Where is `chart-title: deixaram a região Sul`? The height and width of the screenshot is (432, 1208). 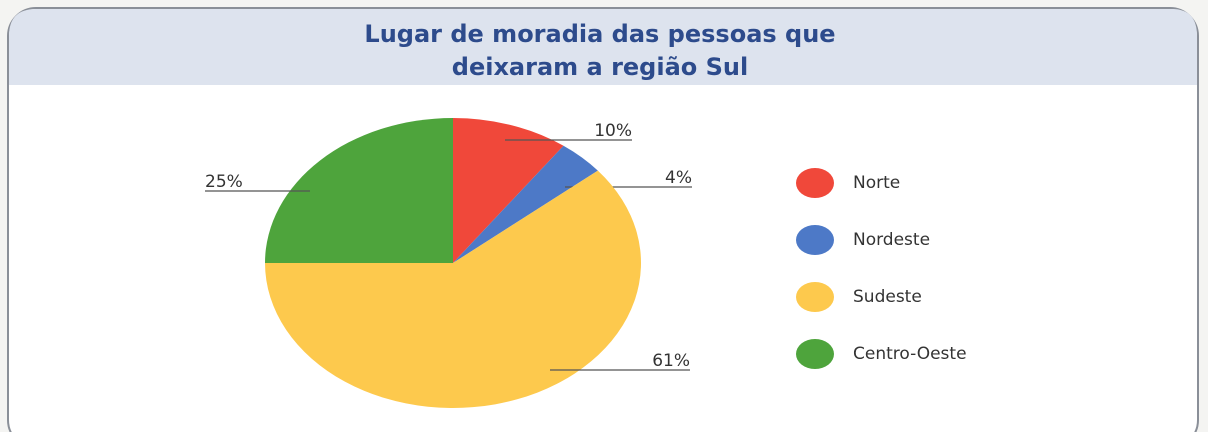 chart-title: deixaram a região Sul is located at coordinates (600, 67).